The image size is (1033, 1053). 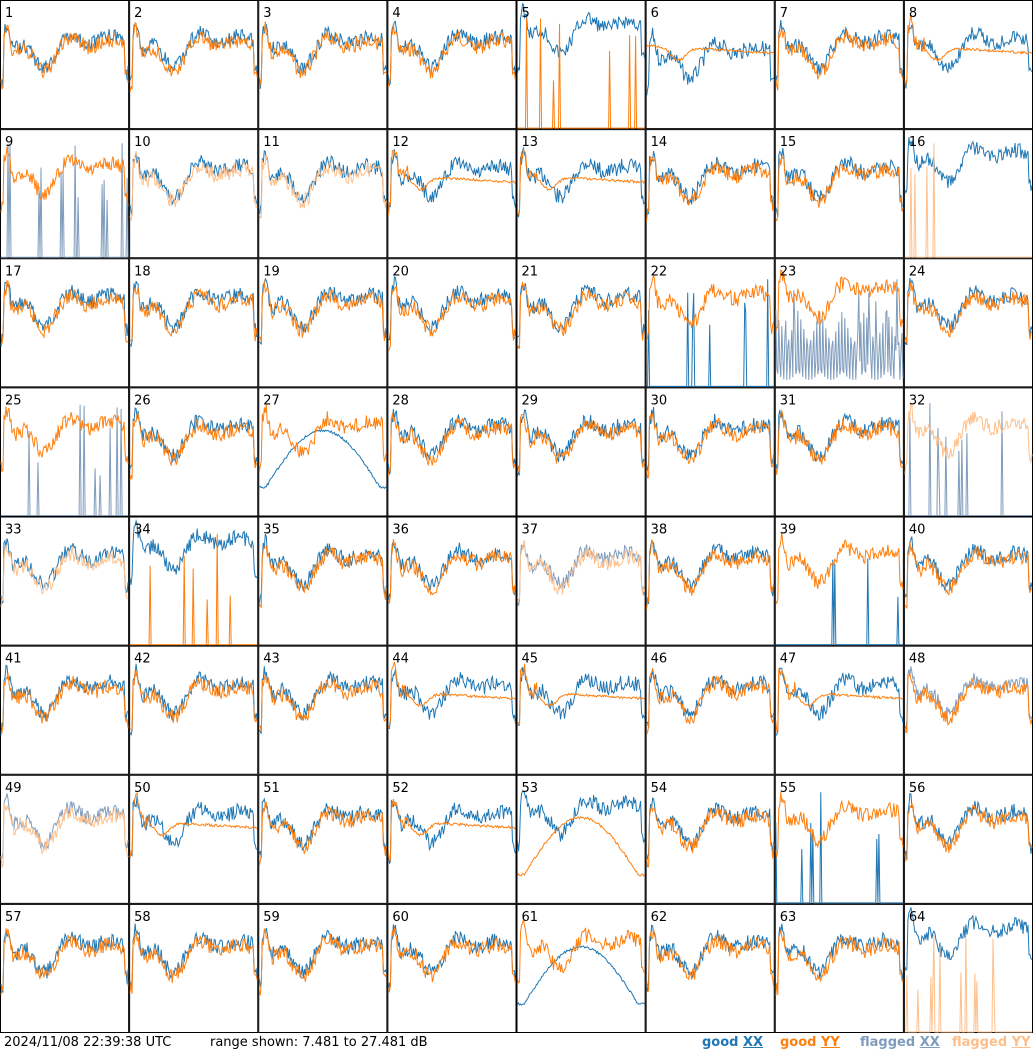 I want to click on panel-label: 55, so click(x=788, y=788).